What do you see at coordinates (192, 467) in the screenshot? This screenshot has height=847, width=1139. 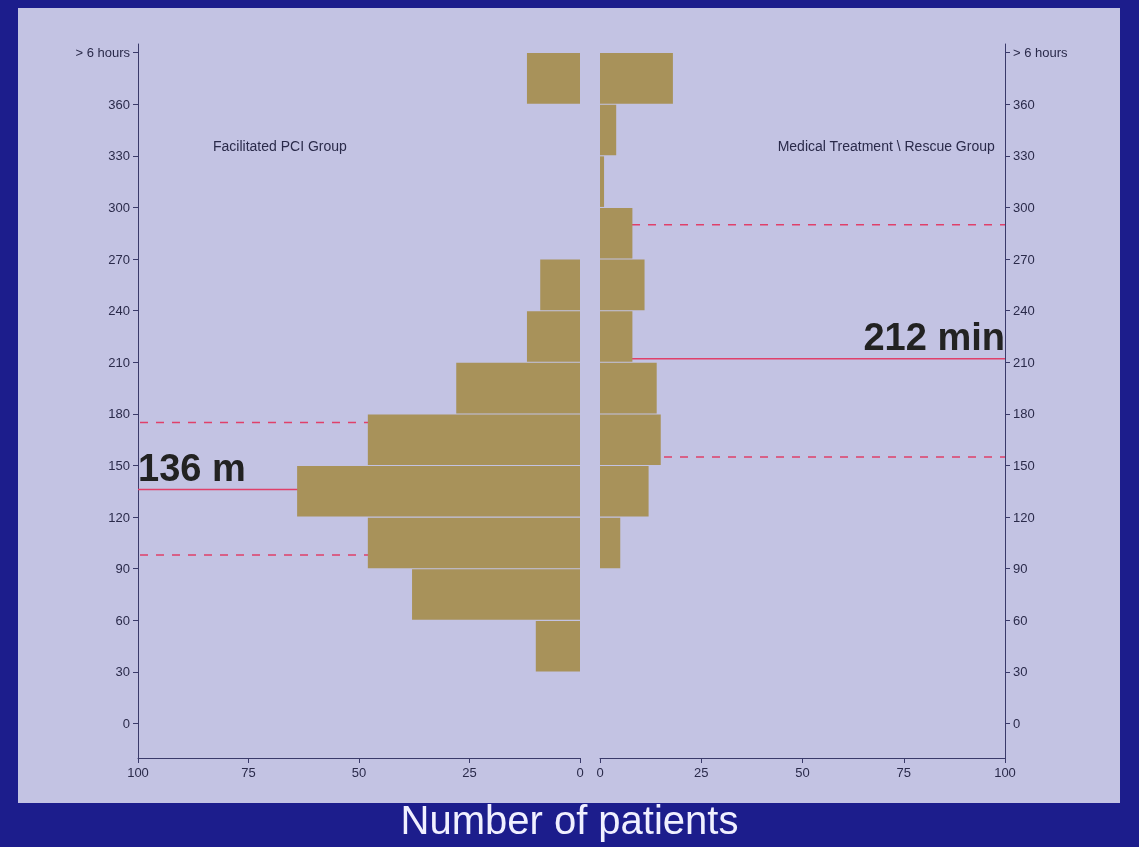 I see `ref-line-label: 136 m` at bounding box center [192, 467].